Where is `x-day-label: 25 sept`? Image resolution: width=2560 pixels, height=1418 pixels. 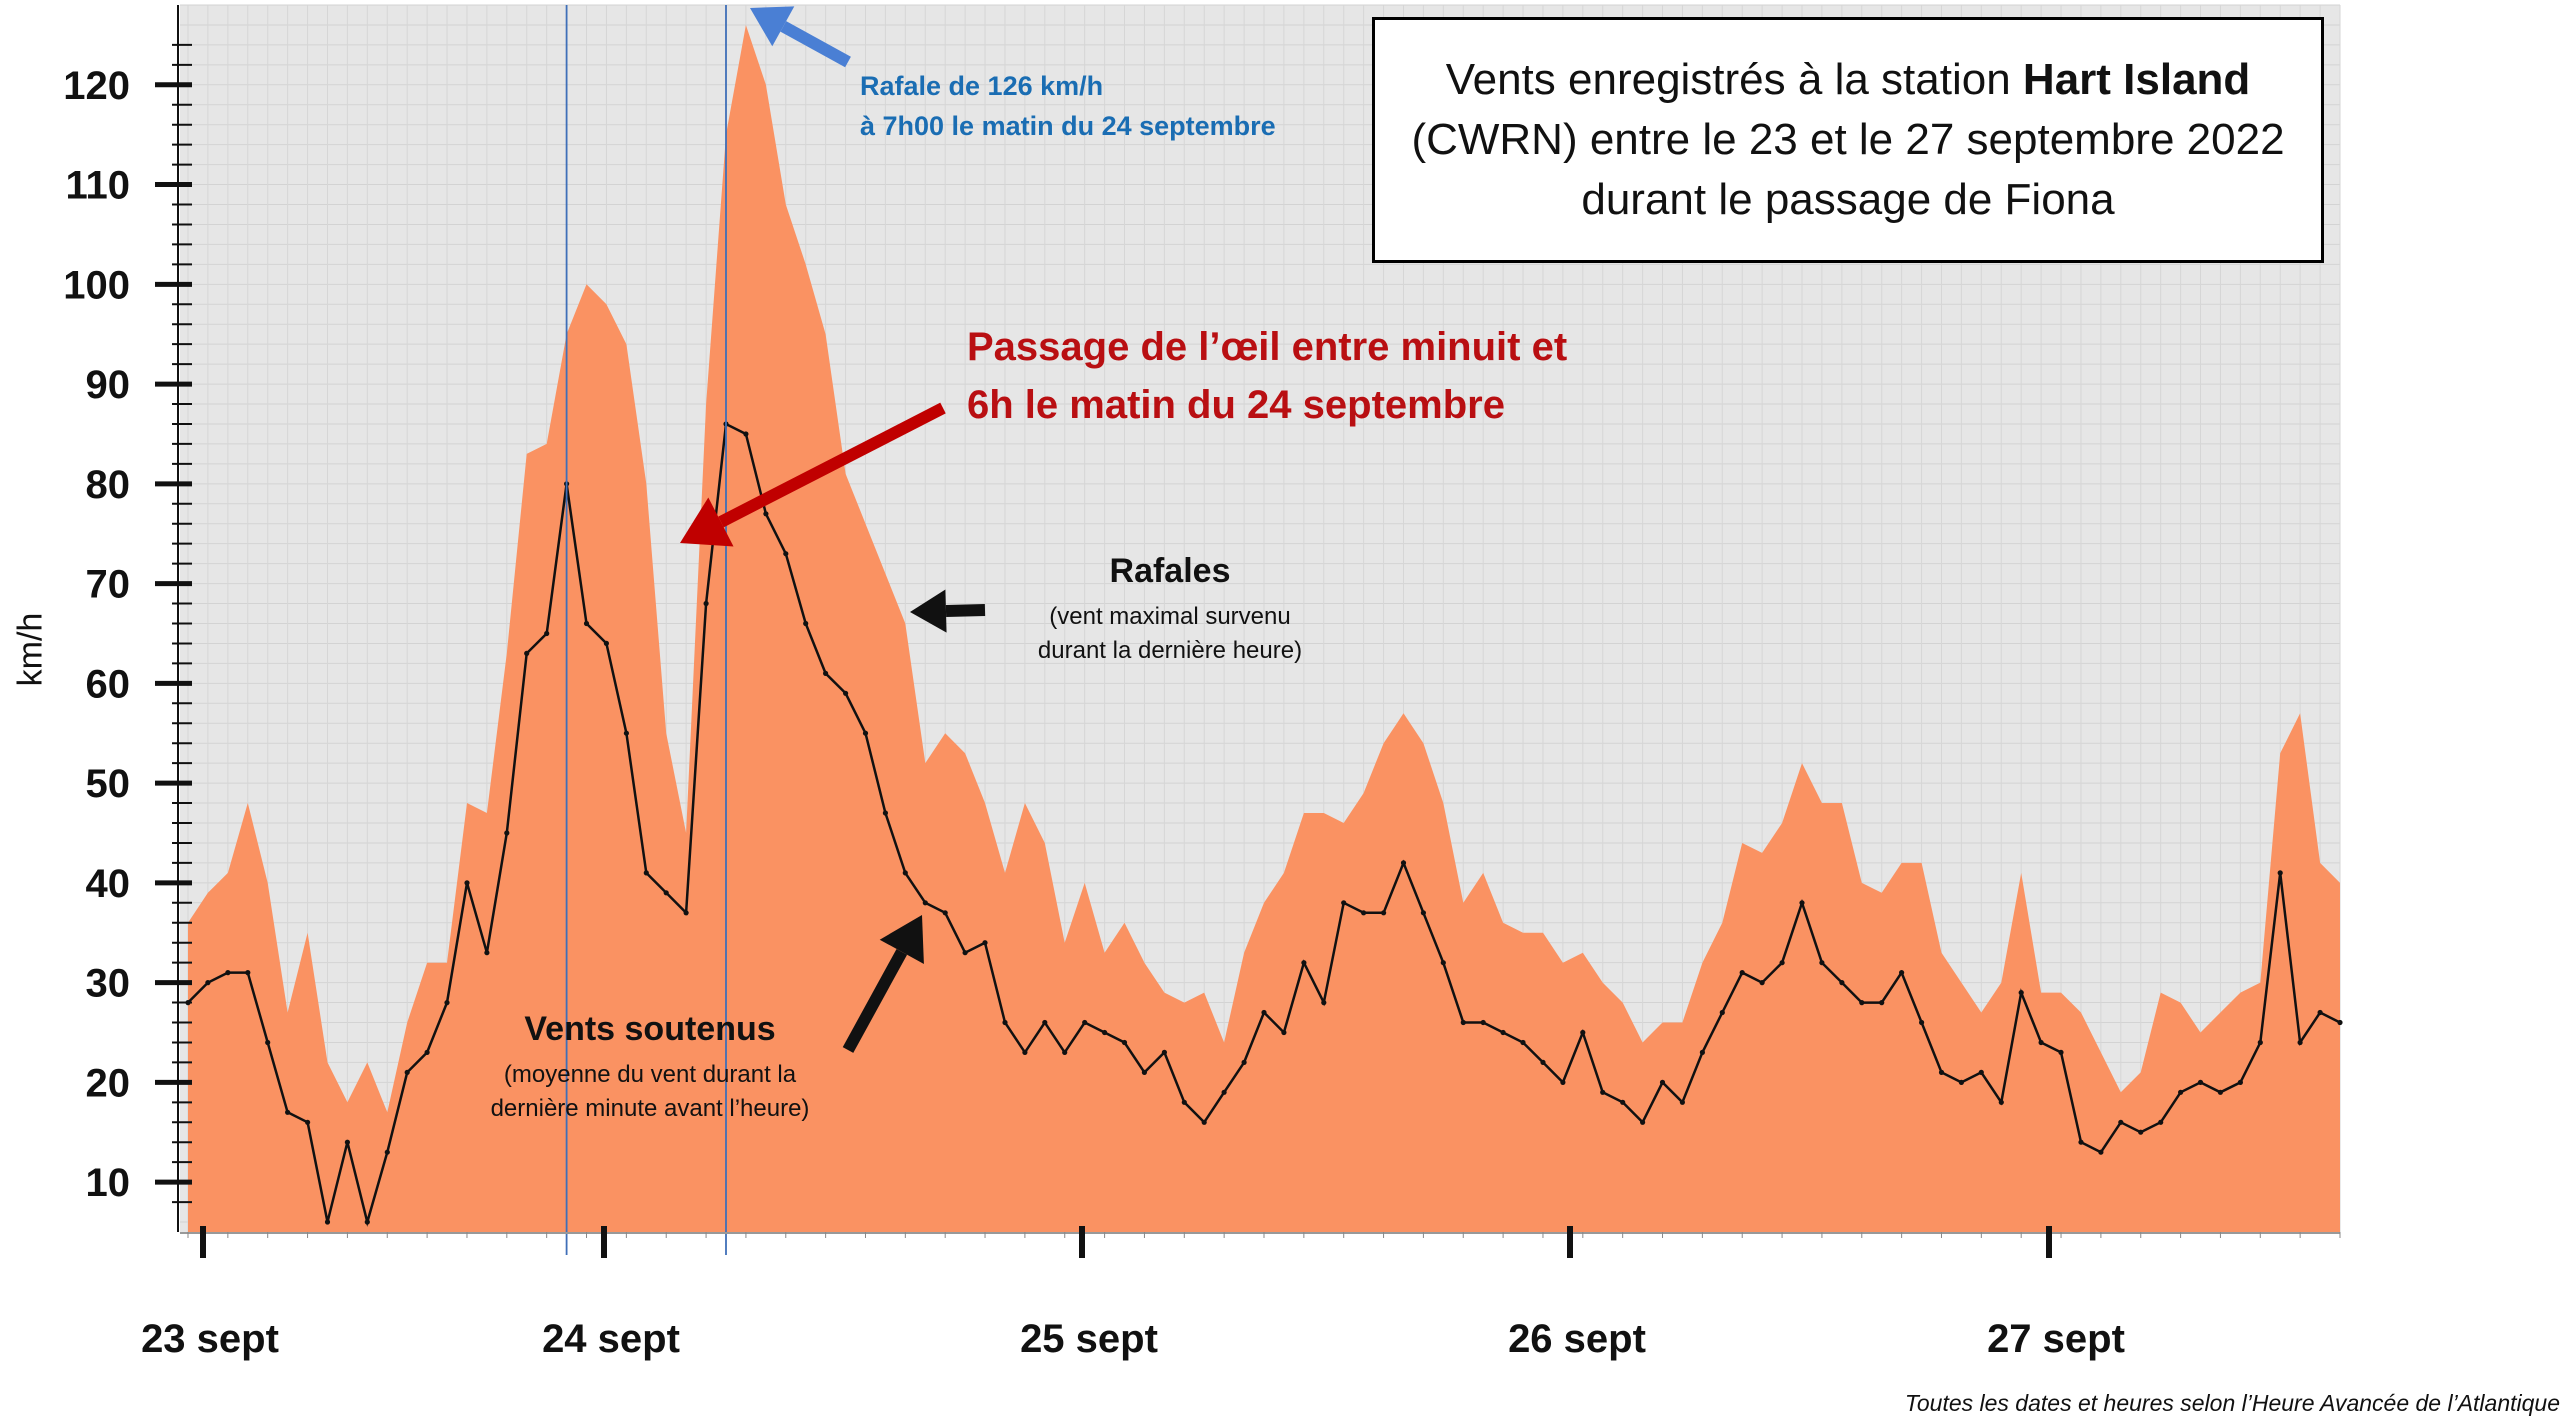
x-day-label: 25 sept is located at coordinates (1089, 1339).